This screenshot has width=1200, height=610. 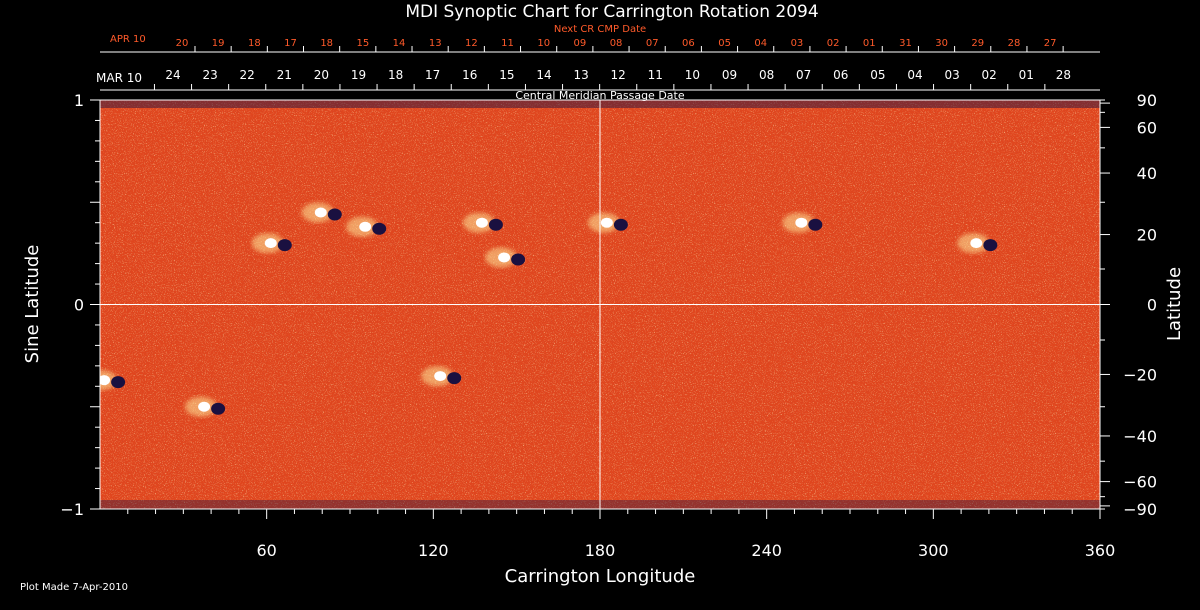 What do you see at coordinates (432, 75) in the screenshot?
I see `primary-date-label: 17` at bounding box center [432, 75].